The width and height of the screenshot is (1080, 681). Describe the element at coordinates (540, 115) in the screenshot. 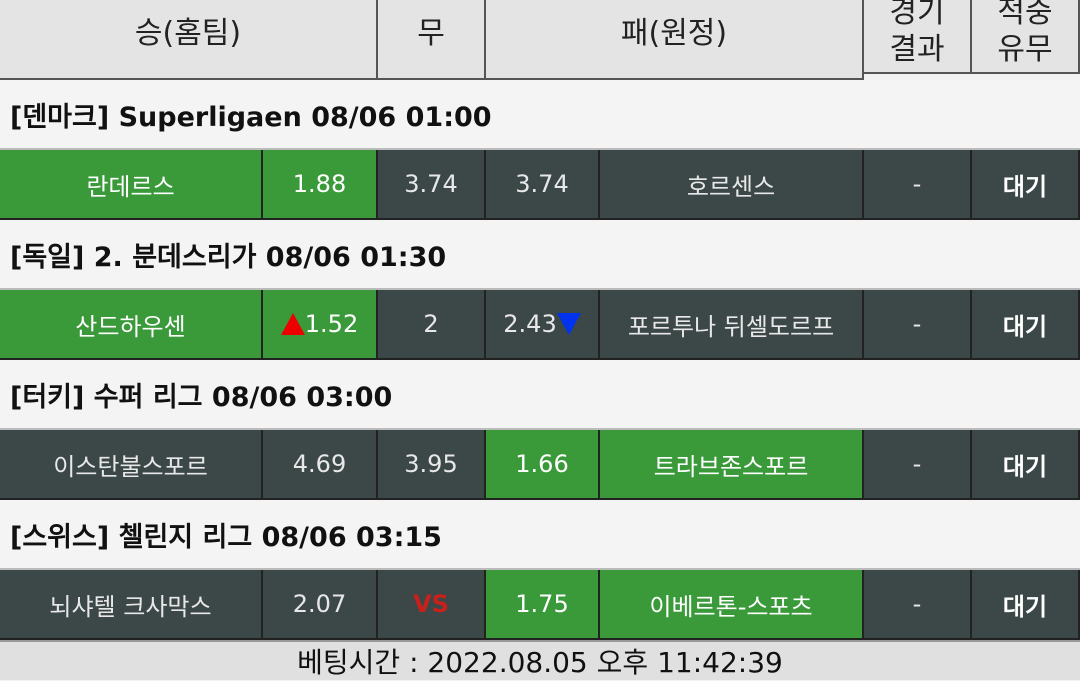

I see `league-title: [덴마크] Superligaen 08/06 01:00` at that location.